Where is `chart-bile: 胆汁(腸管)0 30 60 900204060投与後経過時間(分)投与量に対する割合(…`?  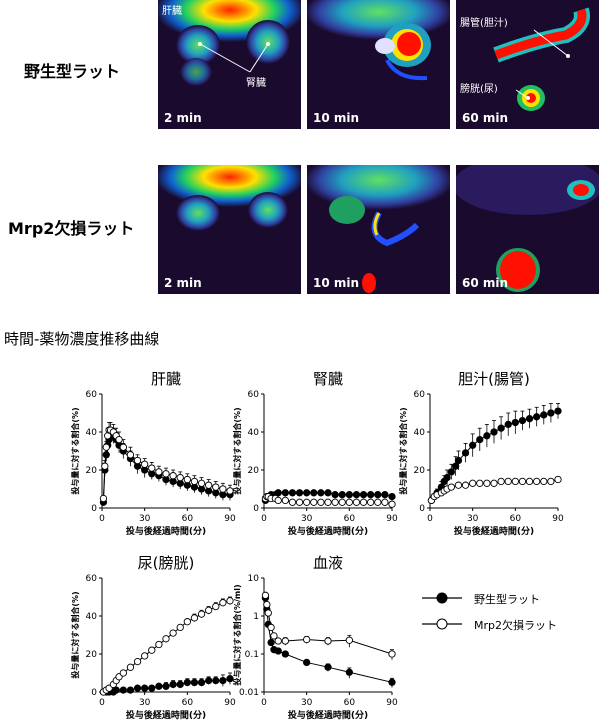
chart-bile: 胆汁(腸管)0 30 60 900204060投与後経過時間(分)投与量に対する割合(… is located at coordinates (481, 453).